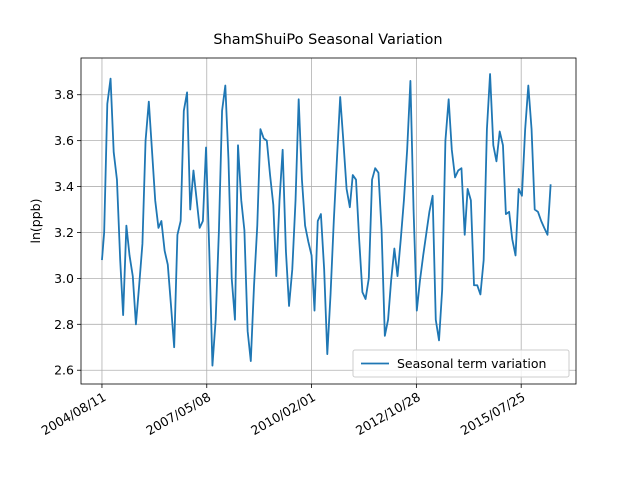 Image resolution: width=640 pixels, height=480 pixels. I want to click on legend-box, so click(461, 363).